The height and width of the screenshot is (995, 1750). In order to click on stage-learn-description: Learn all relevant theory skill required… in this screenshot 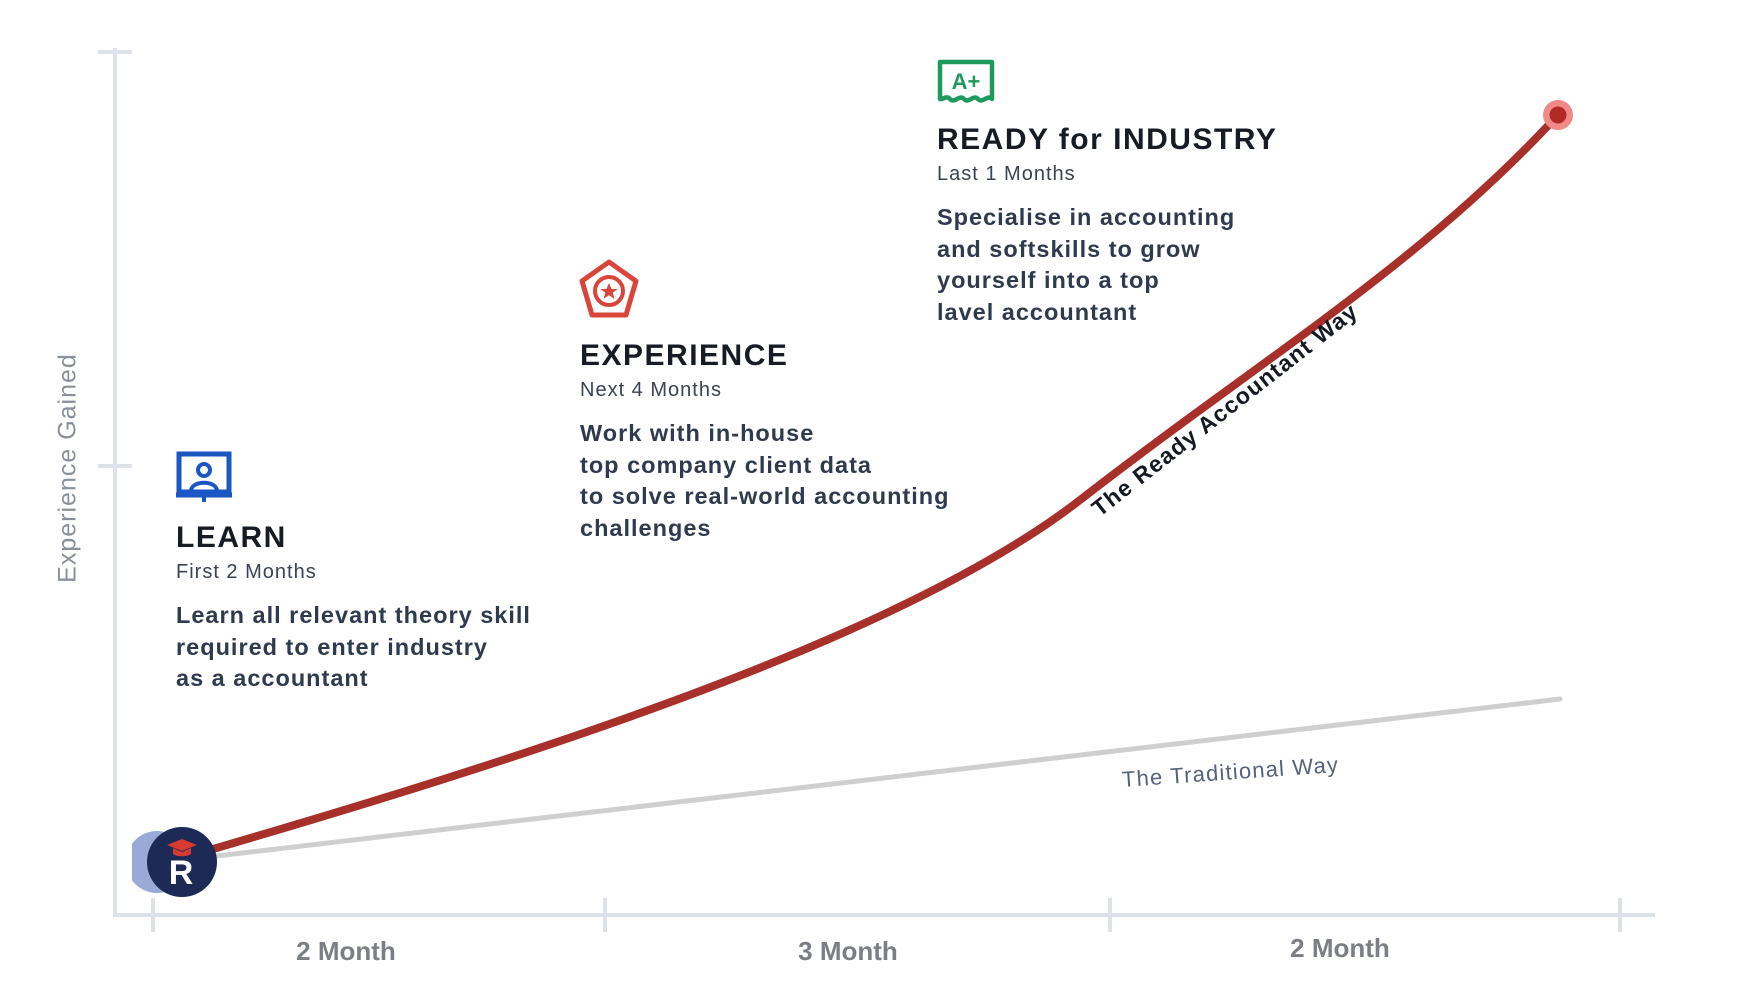, I will do `click(353, 646)`.